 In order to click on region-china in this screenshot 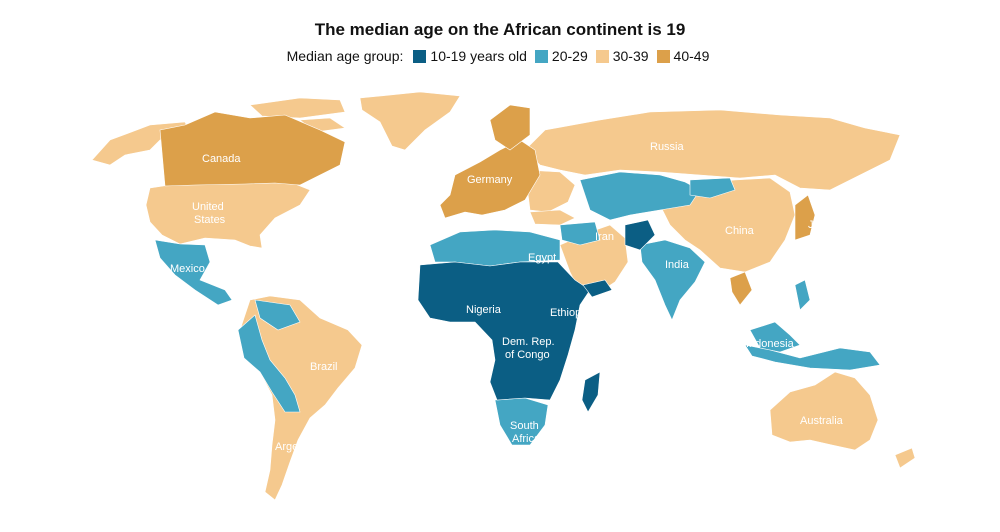, I will do `click(727, 225)`.